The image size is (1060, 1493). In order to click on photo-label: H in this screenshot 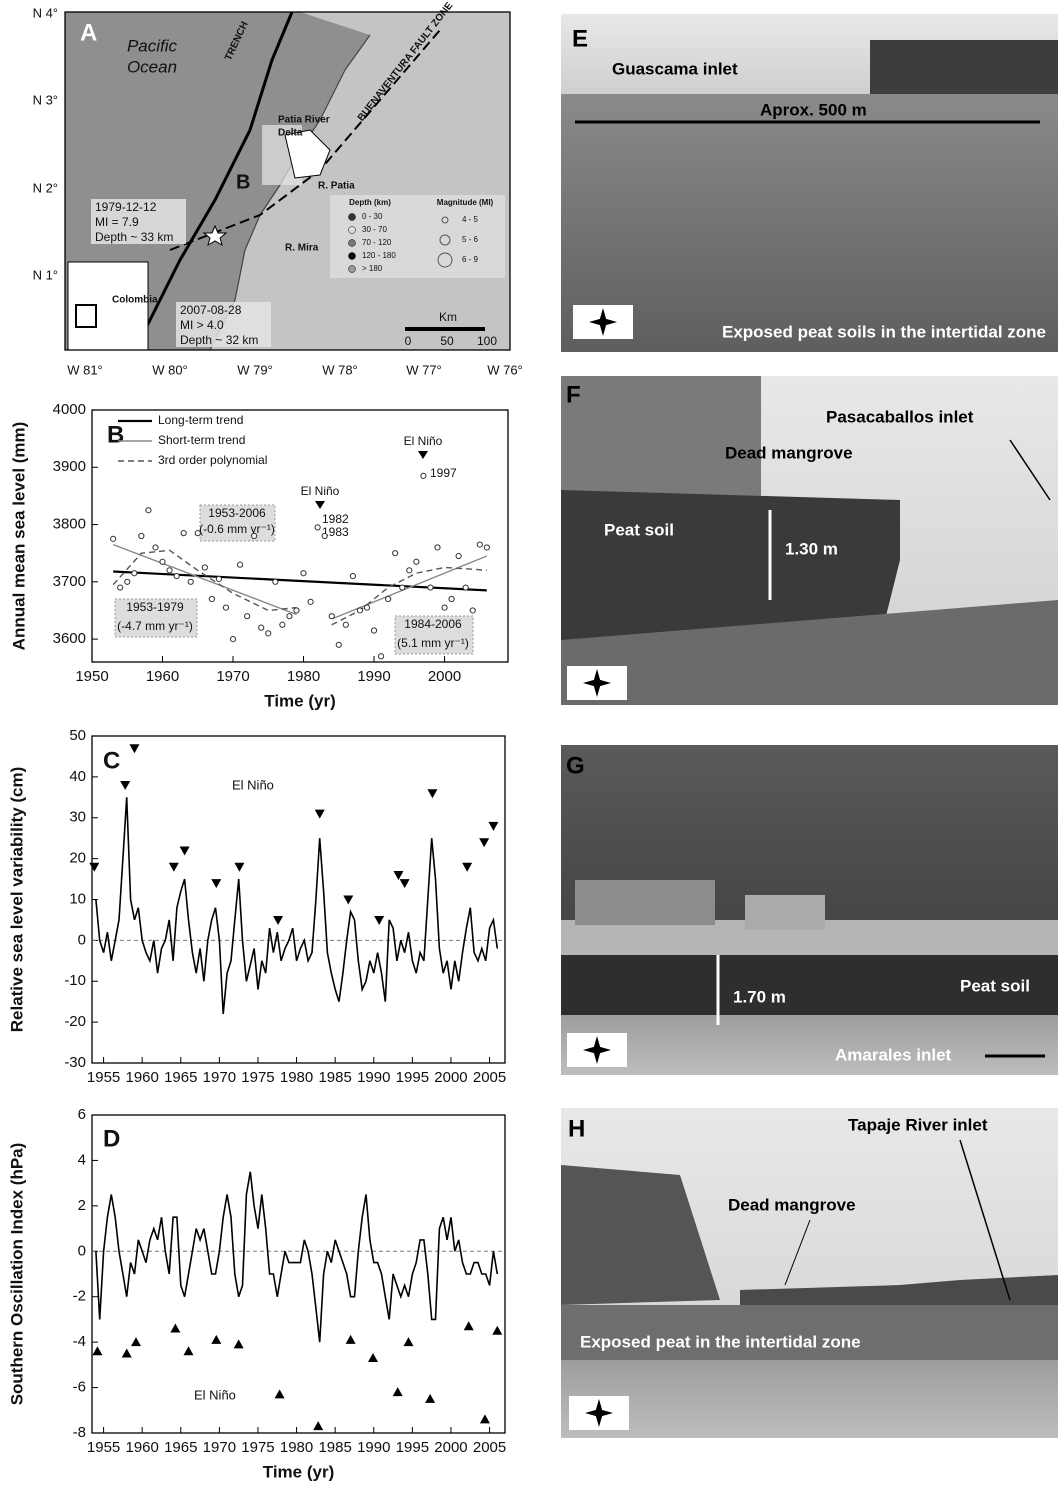, I will do `click(576, 1128)`.